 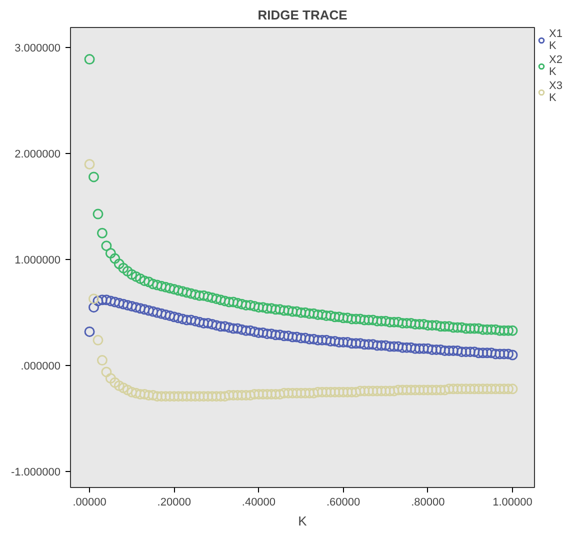 I want to click on legend-label: X1 K, so click(x=556, y=40).